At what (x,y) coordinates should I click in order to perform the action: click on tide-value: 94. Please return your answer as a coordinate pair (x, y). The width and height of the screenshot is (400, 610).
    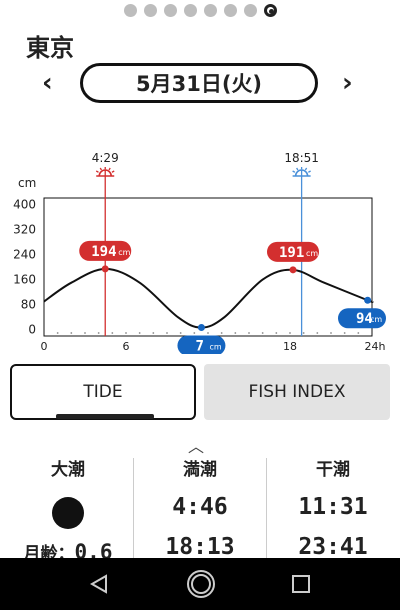
    Looking at the image, I should click on (364, 319).